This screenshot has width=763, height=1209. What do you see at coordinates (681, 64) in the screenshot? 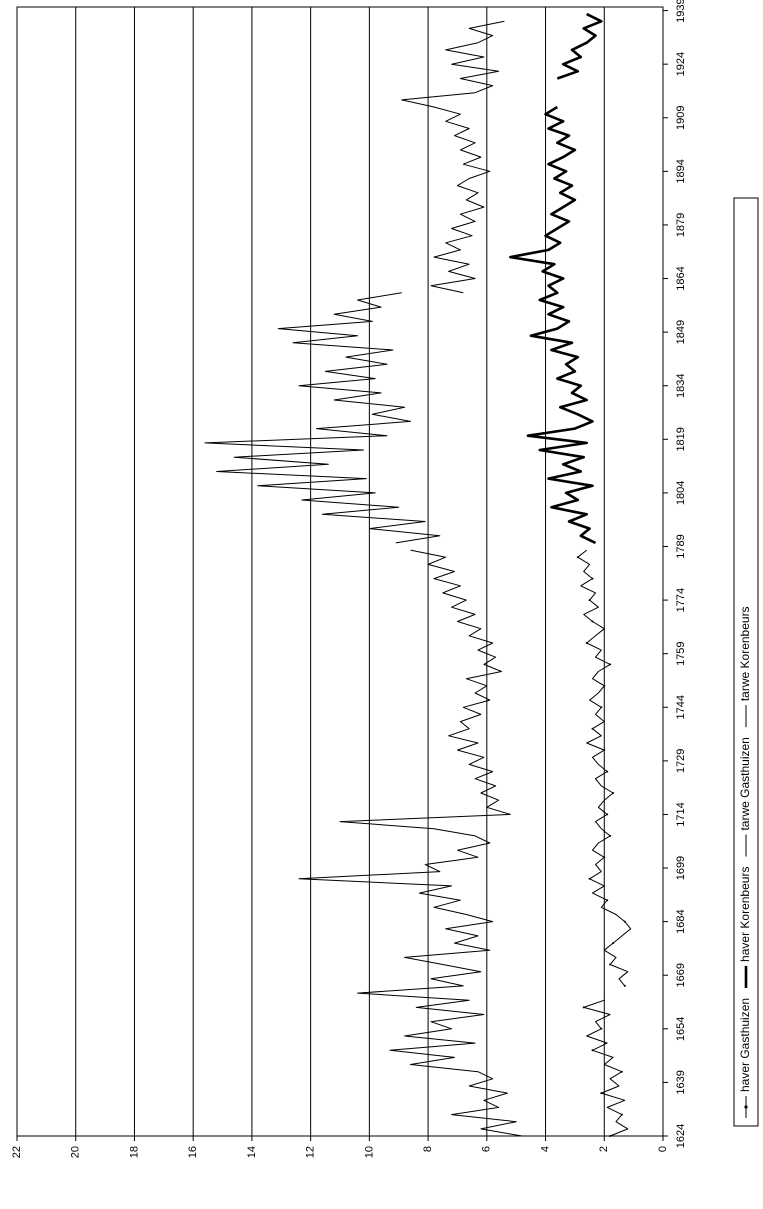
I see `year-tick-label: 1924` at bounding box center [681, 64].